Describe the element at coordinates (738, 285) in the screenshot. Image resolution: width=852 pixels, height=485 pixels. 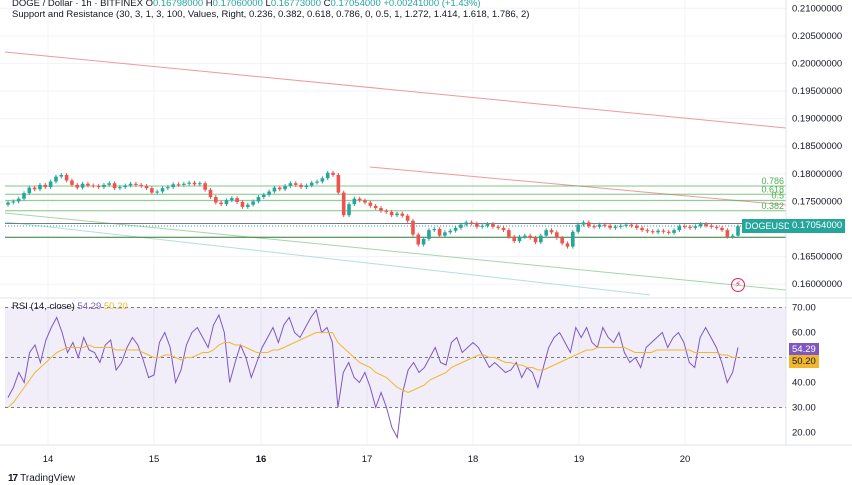
I see `lightning-icon: ⚡` at that location.